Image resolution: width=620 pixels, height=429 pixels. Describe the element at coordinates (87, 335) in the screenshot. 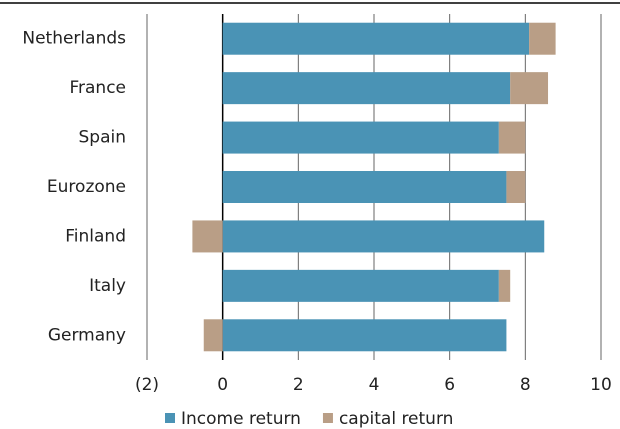

I see `y-tick-label: Germany` at that location.